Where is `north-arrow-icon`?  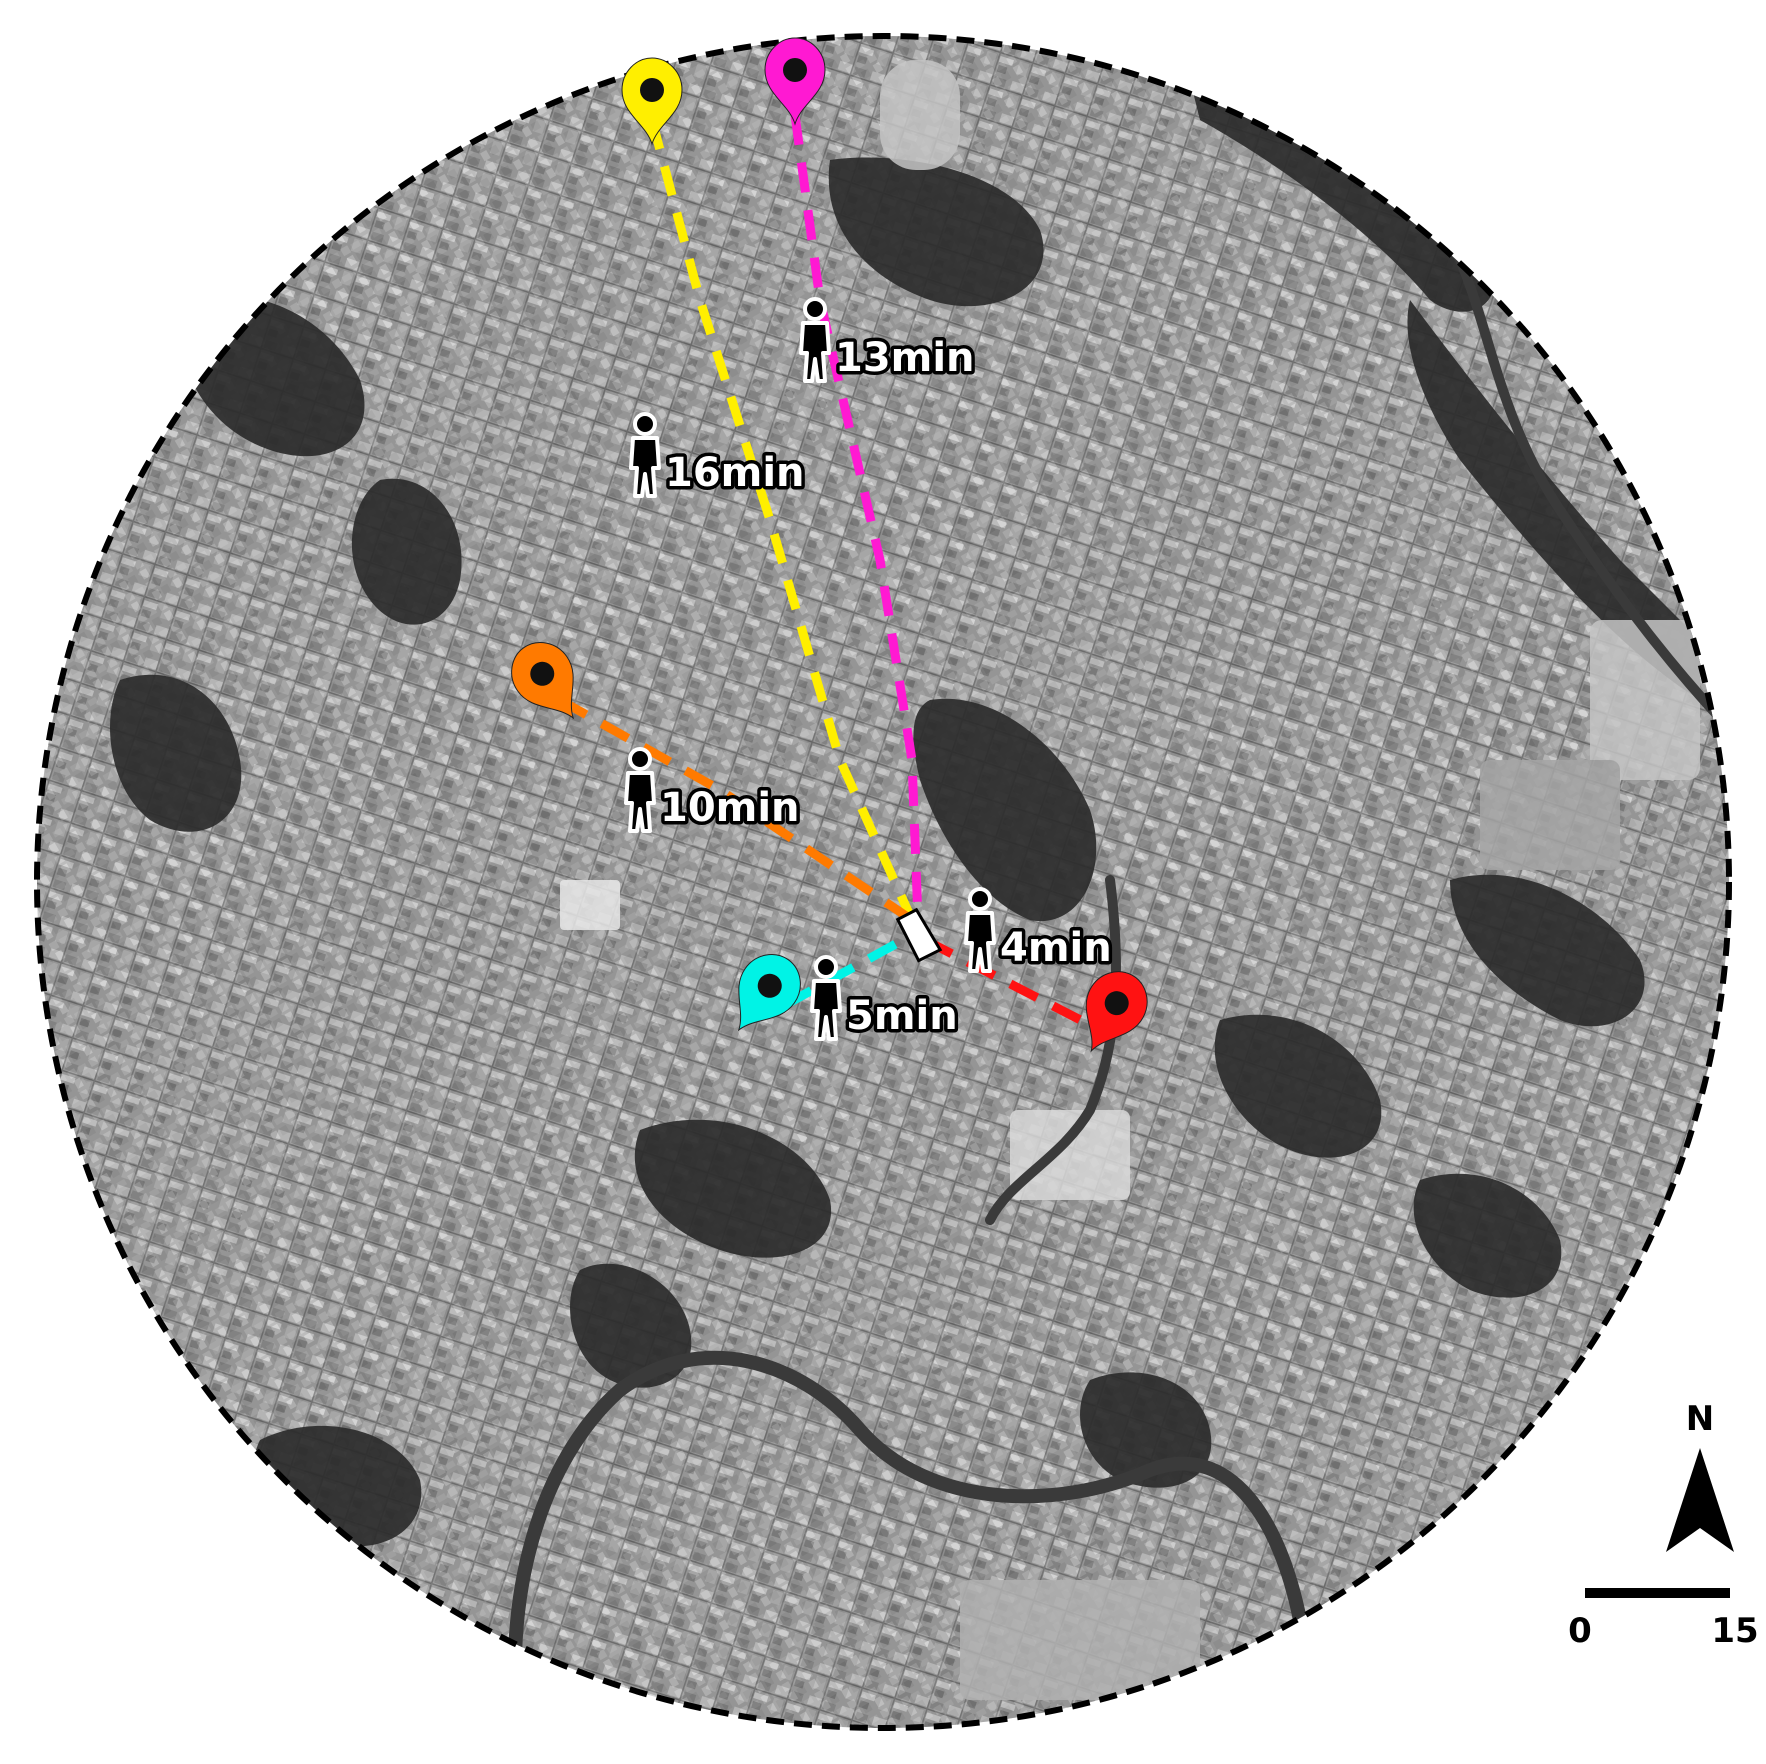
north-arrow-icon is located at coordinates (1700, 1500).